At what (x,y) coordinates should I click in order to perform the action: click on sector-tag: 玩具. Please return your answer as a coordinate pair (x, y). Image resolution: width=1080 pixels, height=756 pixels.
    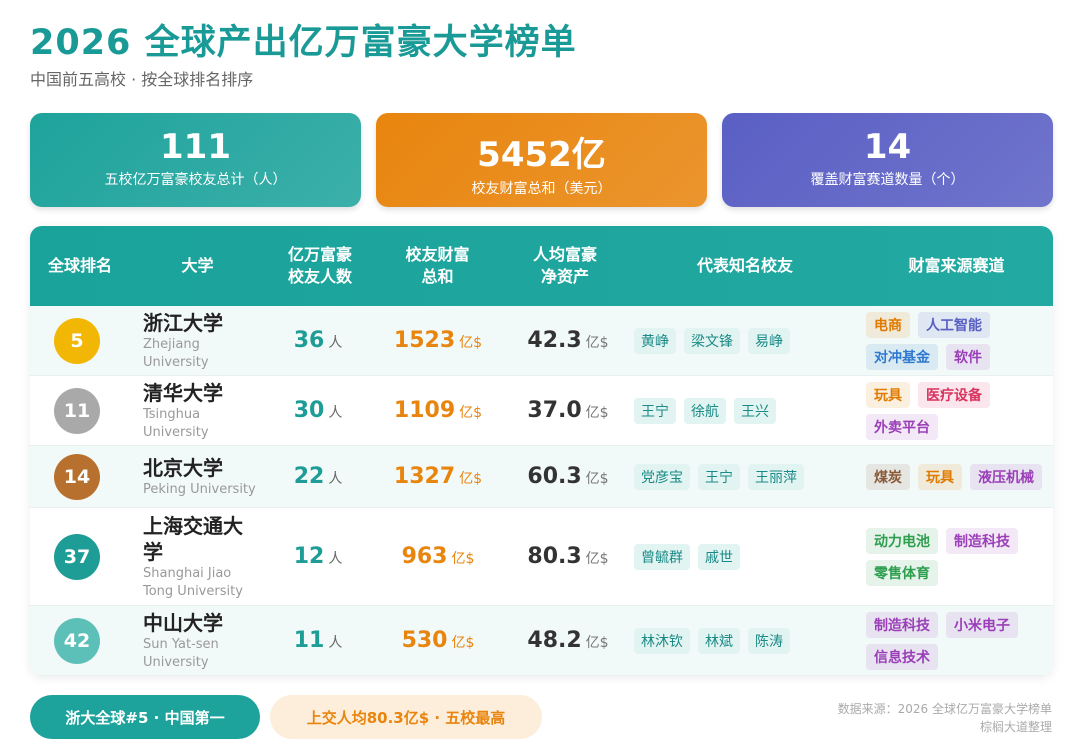
    Looking at the image, I should click on (940, 476).